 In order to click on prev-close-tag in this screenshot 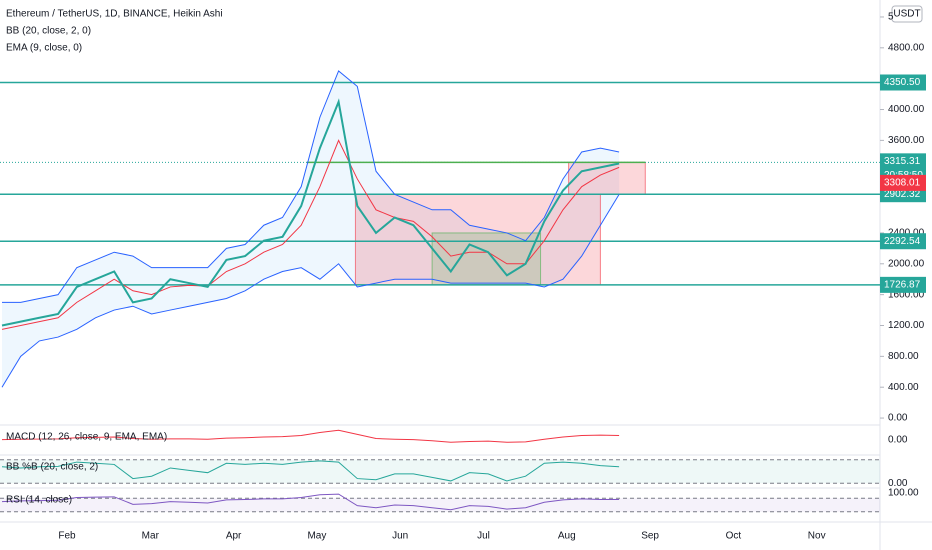, I will do `click(903, 182)`.